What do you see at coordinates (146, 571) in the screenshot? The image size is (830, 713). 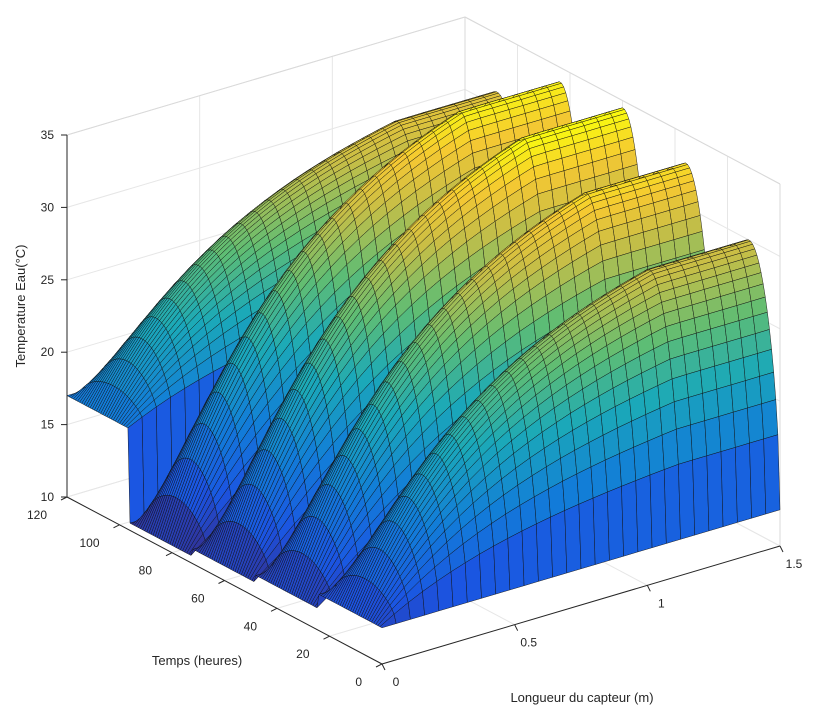 I see `y-tick-label: 80` at bounding box center [146, 571].